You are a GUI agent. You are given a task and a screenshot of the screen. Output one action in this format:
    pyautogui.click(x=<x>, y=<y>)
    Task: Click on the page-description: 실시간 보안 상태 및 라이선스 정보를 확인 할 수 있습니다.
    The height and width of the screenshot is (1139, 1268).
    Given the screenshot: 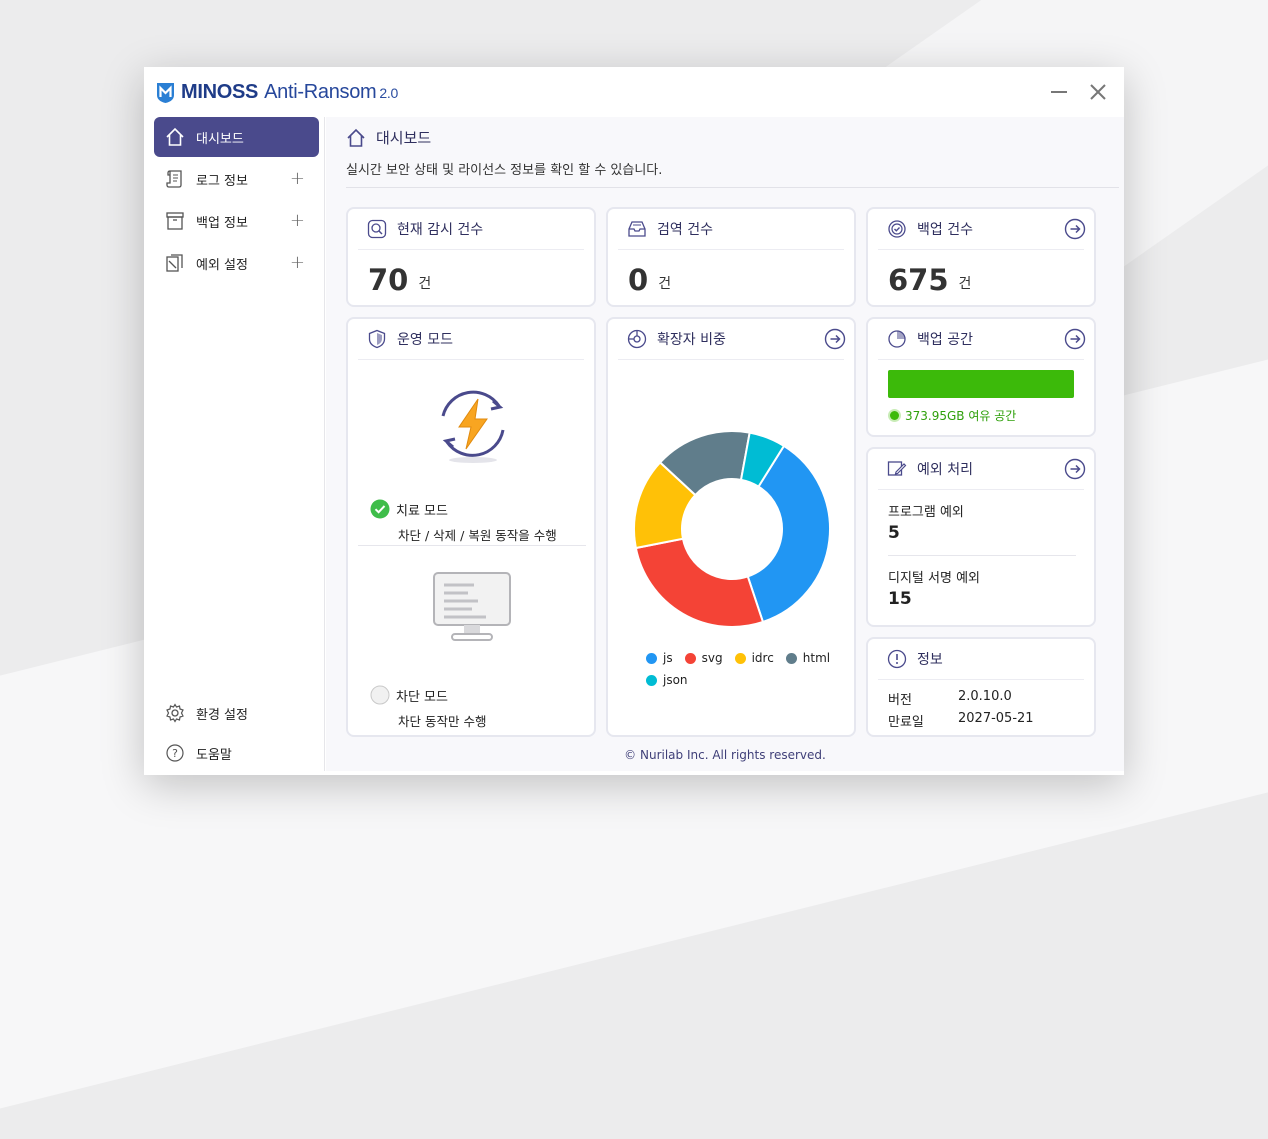 What is the action you would take?
    pyautogui.click(x=504, y=170)
    